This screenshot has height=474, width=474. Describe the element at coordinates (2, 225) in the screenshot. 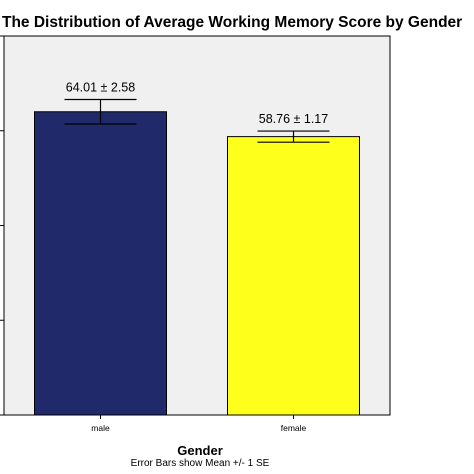

I see `y-axis-ticks` at that location.